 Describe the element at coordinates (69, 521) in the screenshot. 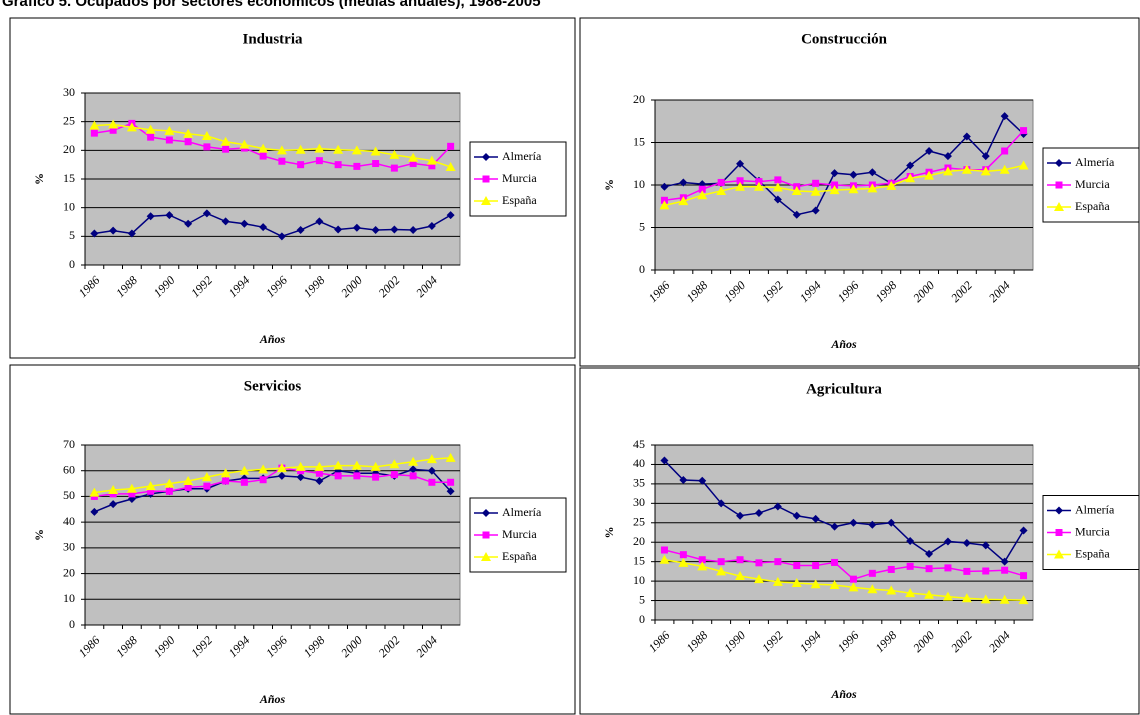

I see `y-tick-label: 40` at that location.